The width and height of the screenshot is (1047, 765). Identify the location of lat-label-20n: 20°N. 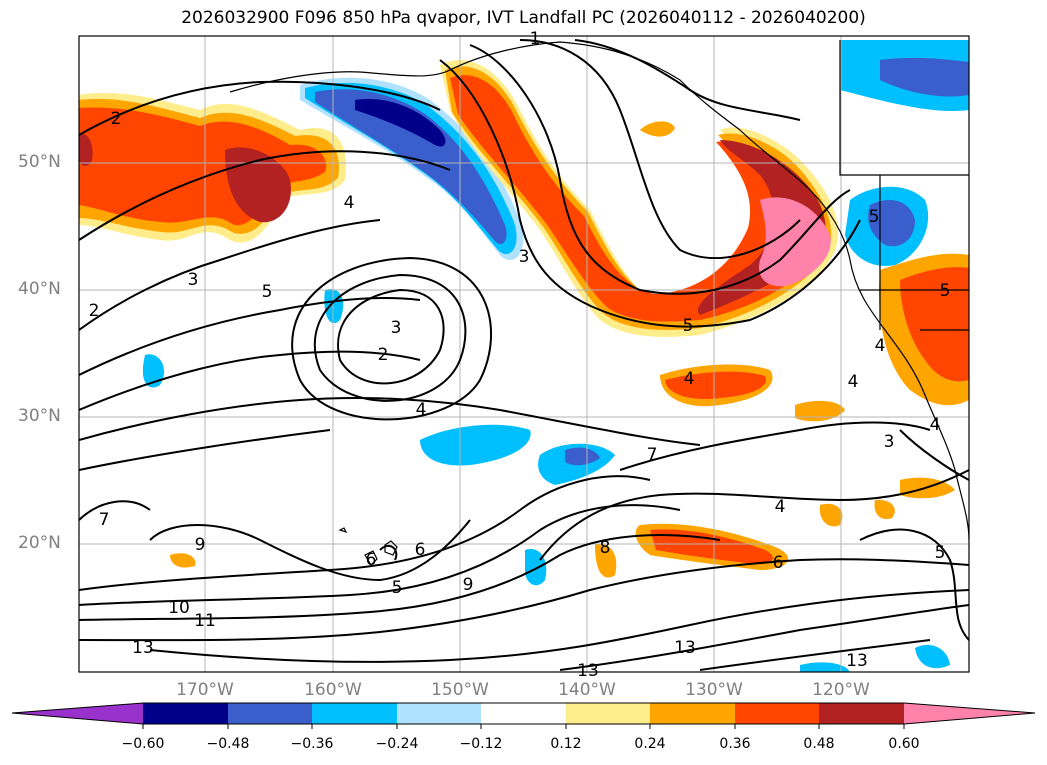
(39, 543).